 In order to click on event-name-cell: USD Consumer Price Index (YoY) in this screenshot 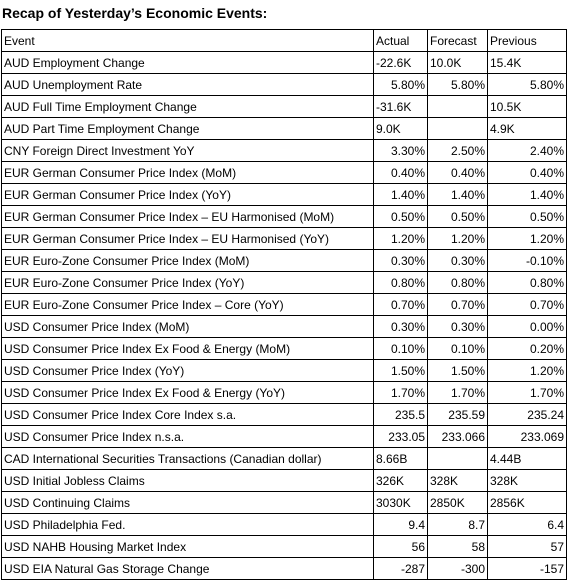, I will do `click(187, 370)`.